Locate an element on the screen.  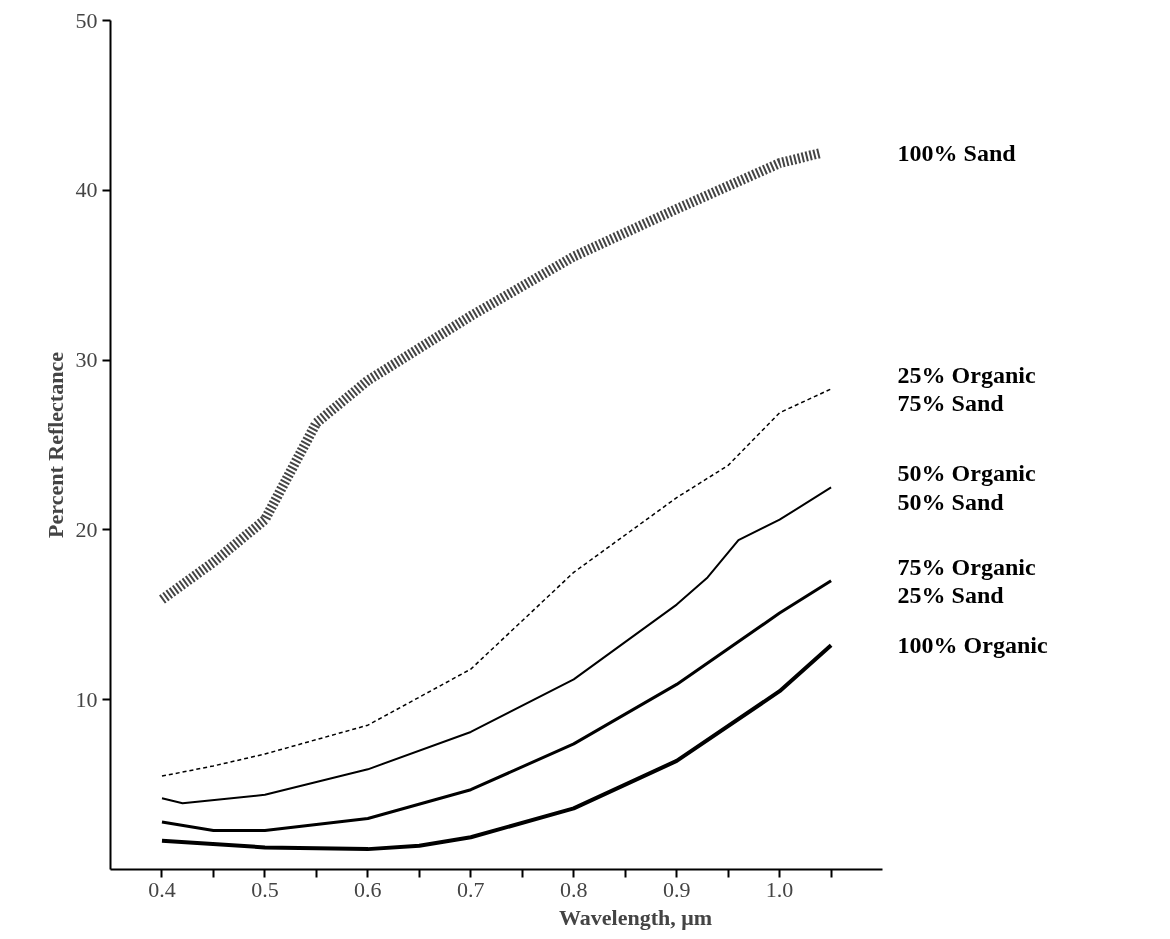
x-tick-label: 0.5 is located at coordinates (265, 889).